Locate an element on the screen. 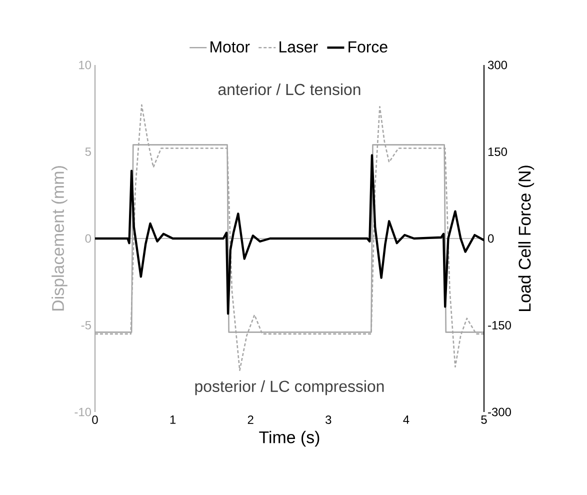  x-tick-label: 5 is located at coordinates (484, 420).